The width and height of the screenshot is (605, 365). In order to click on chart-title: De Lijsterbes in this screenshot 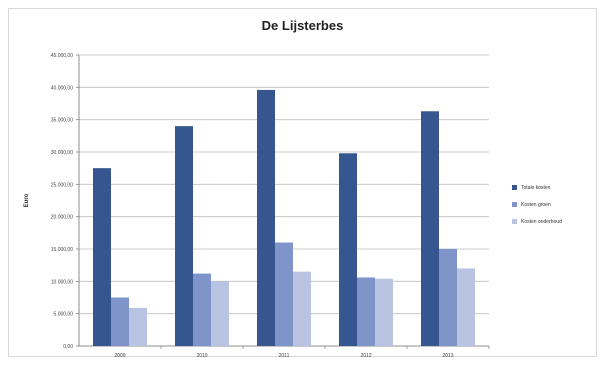, I will do `click(302, 25)`.